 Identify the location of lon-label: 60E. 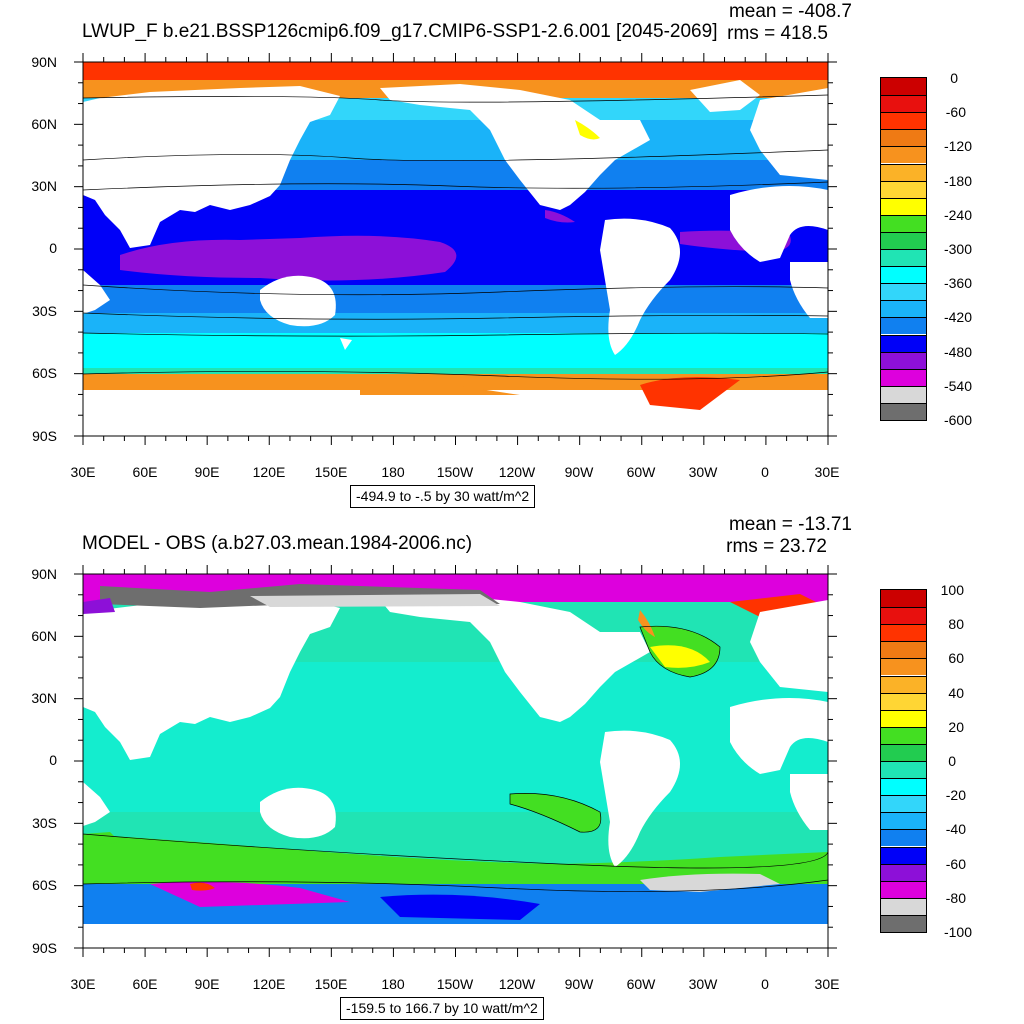
(145, 984).